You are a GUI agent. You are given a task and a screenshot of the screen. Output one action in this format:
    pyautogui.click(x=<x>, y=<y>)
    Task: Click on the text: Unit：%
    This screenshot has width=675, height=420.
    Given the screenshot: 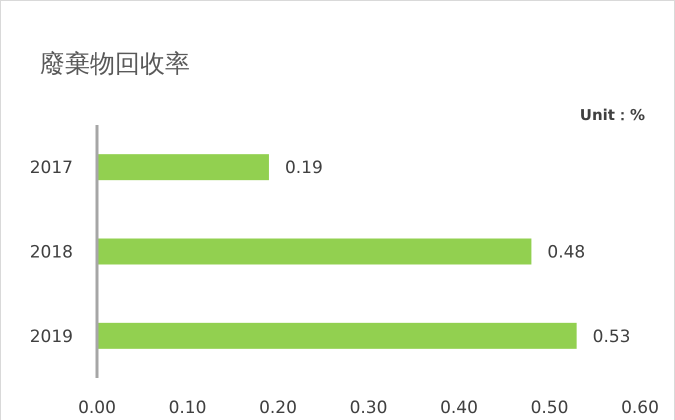 What is the action you would take?
    pyautogui.click(x=612, y=115)
    